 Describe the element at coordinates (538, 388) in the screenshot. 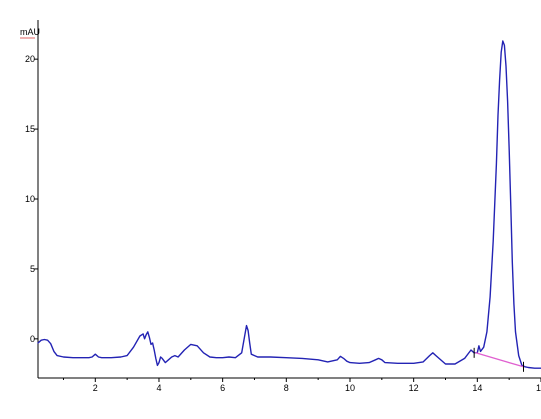

I see `x-tick-label: 16` at that location.